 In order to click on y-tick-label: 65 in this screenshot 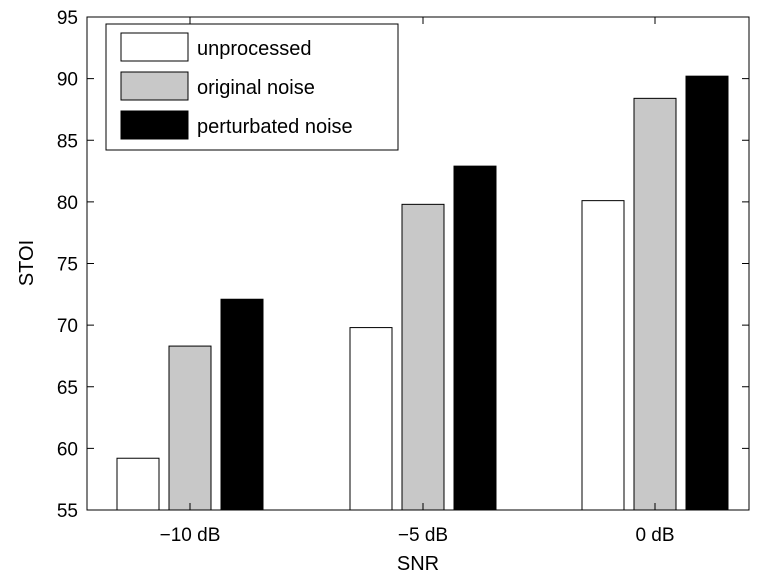, I will do `click(67, 388)`.